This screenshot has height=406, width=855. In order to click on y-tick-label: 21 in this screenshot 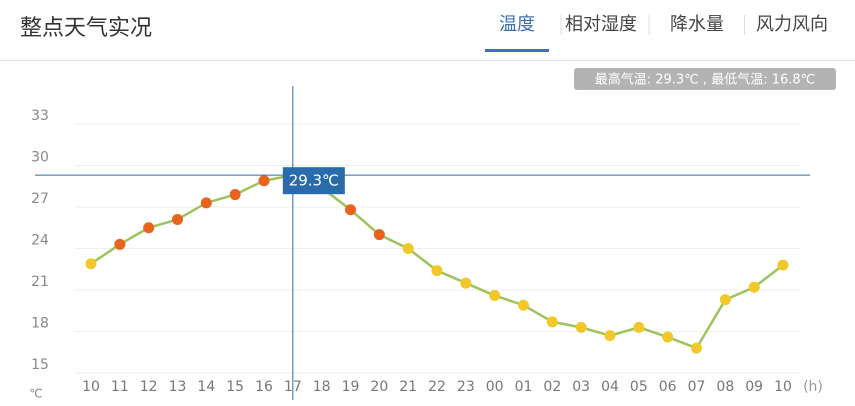, I will do `click(40, 282)`.